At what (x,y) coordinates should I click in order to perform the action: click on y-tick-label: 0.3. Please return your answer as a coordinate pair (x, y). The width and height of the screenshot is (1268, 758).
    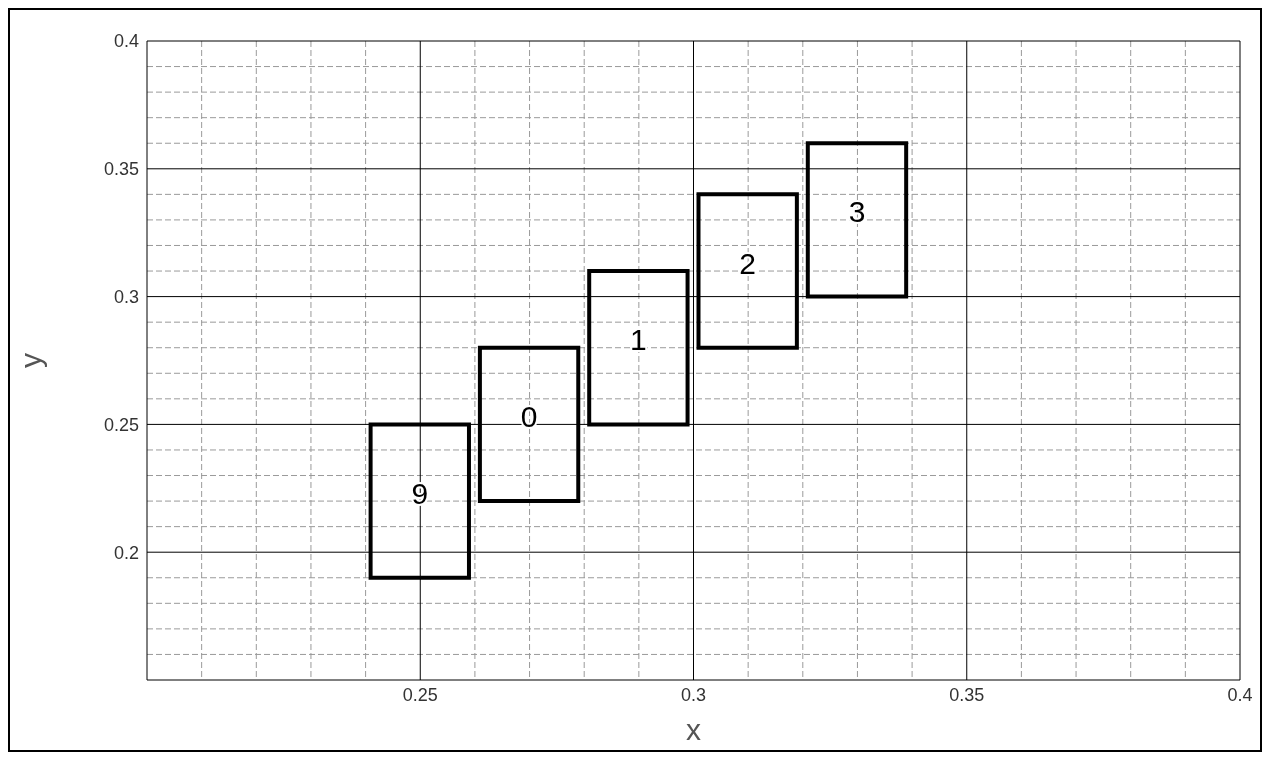
    Looking at the image, I should click on (126, 296).